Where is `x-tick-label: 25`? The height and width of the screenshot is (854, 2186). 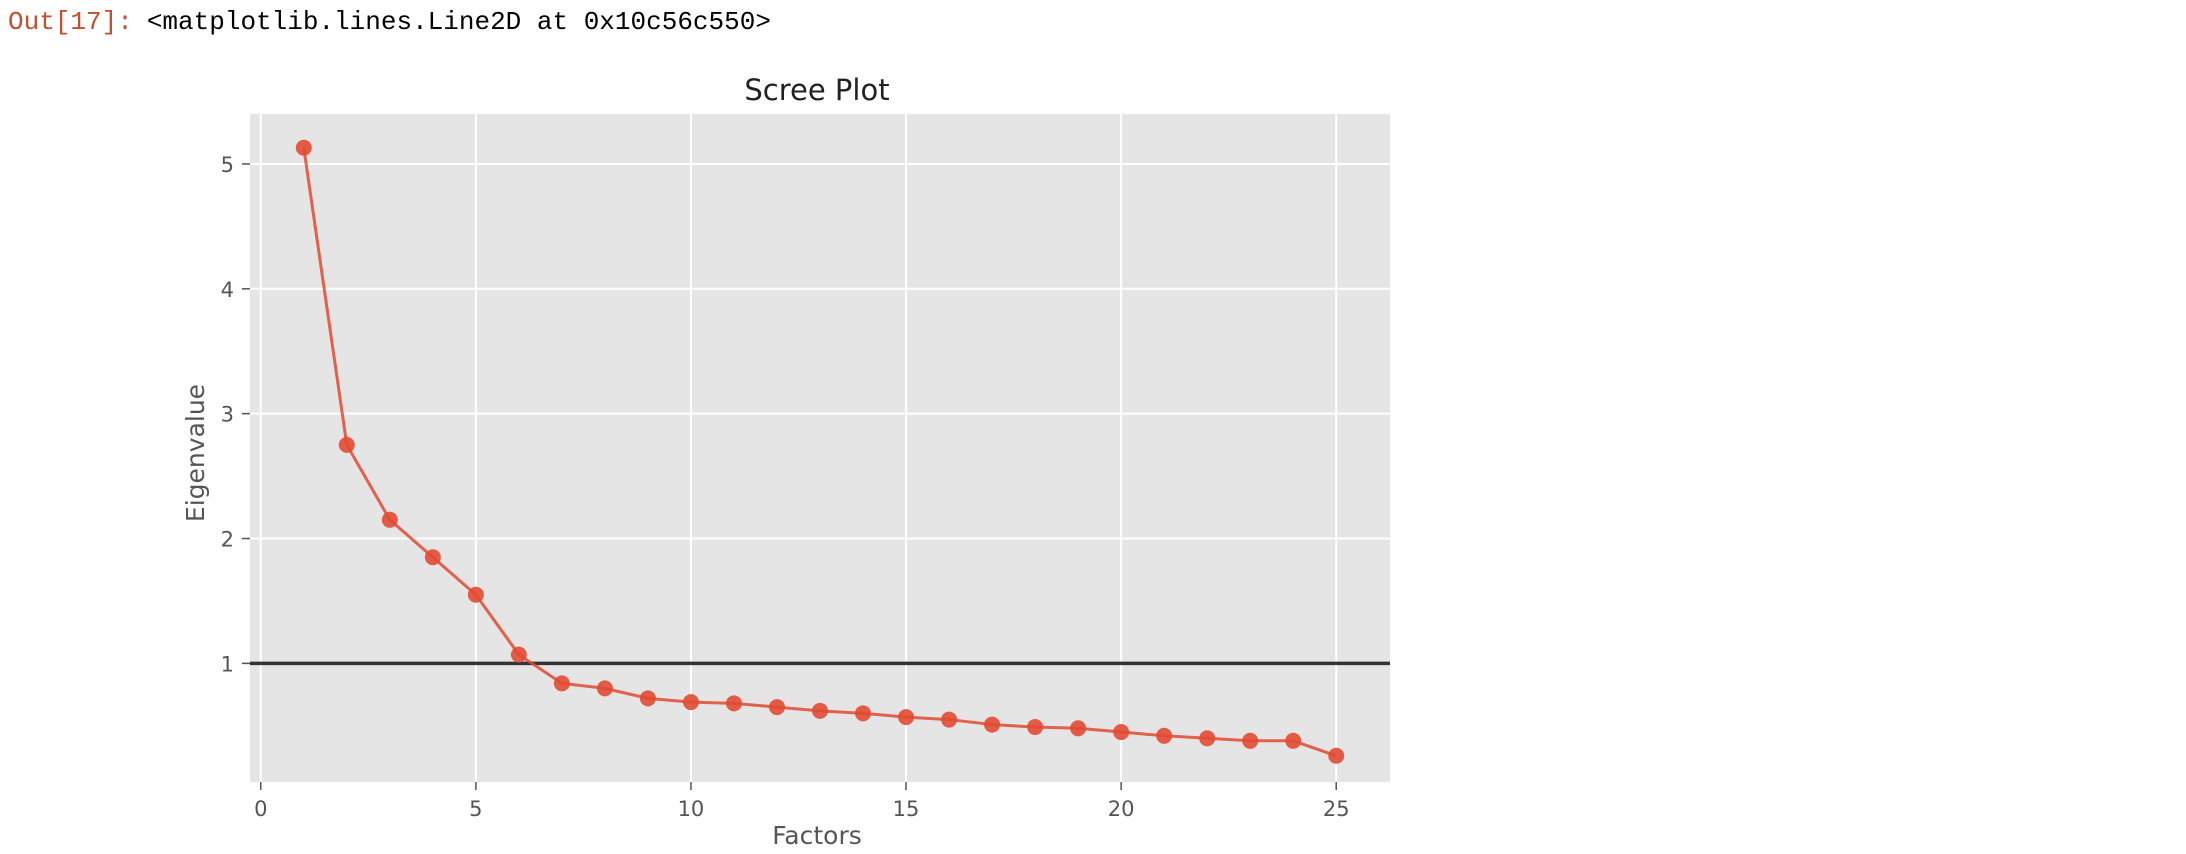 x-tick-label: 25 is located at coordinates (1336, 809).